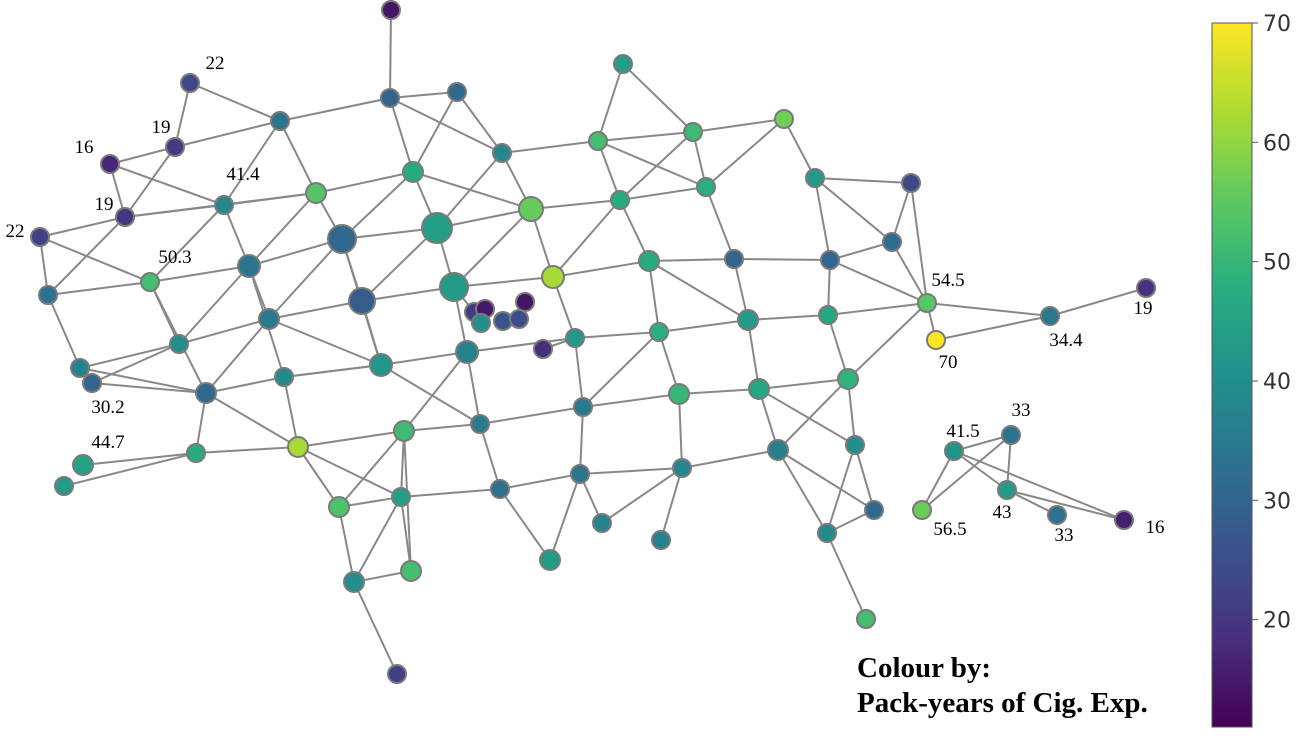  What do you see at coordinates (962, 431) in the screenshot?
I see `node-value-label: 41.5` at bounding box center [962, 431].